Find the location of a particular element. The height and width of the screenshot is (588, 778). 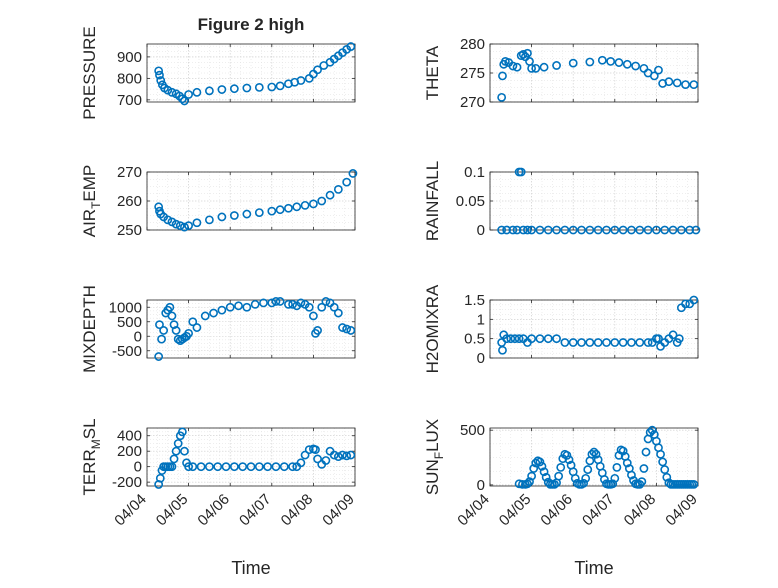

y-tick-label: 0.1 is located at coordinates (474, 172).